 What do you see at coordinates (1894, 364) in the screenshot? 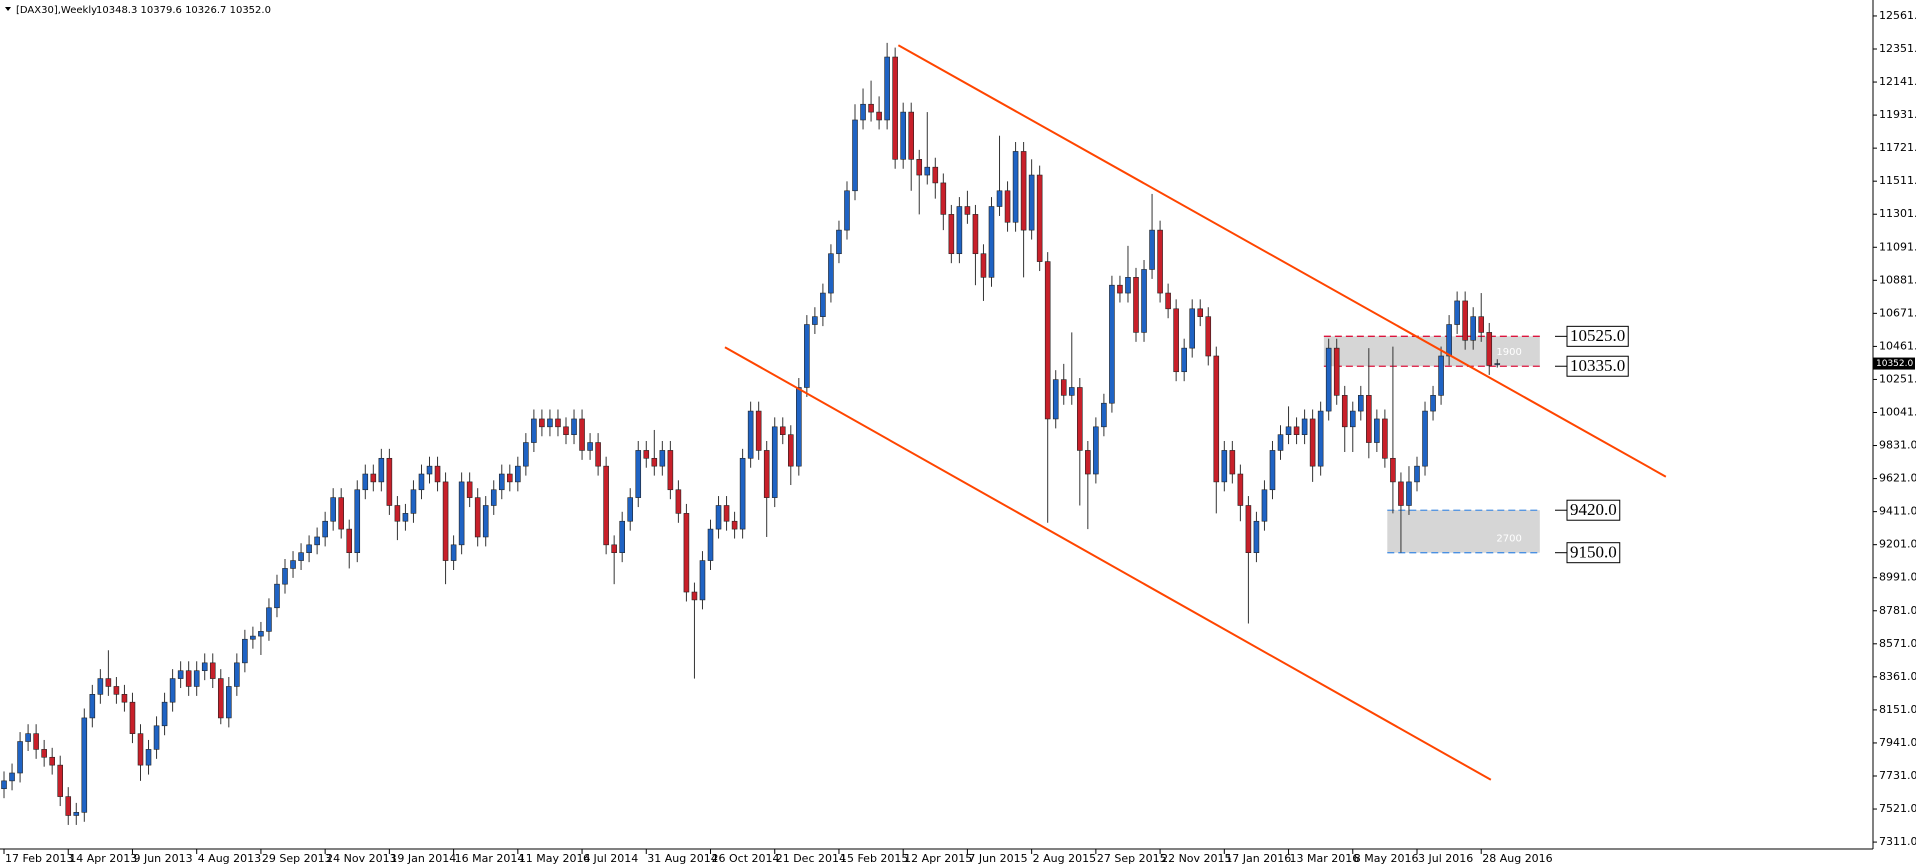
I see `current-price-label: 10352.0` at bounding box center [1894, 364].